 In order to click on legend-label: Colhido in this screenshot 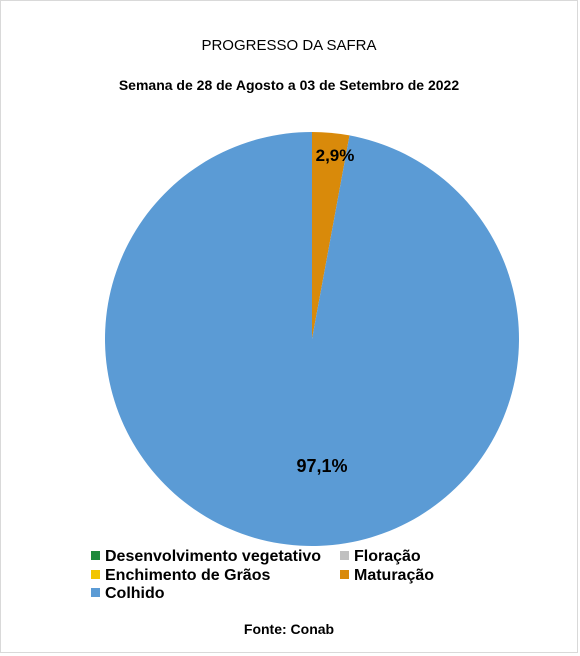, I will do `click(135, 593)`.